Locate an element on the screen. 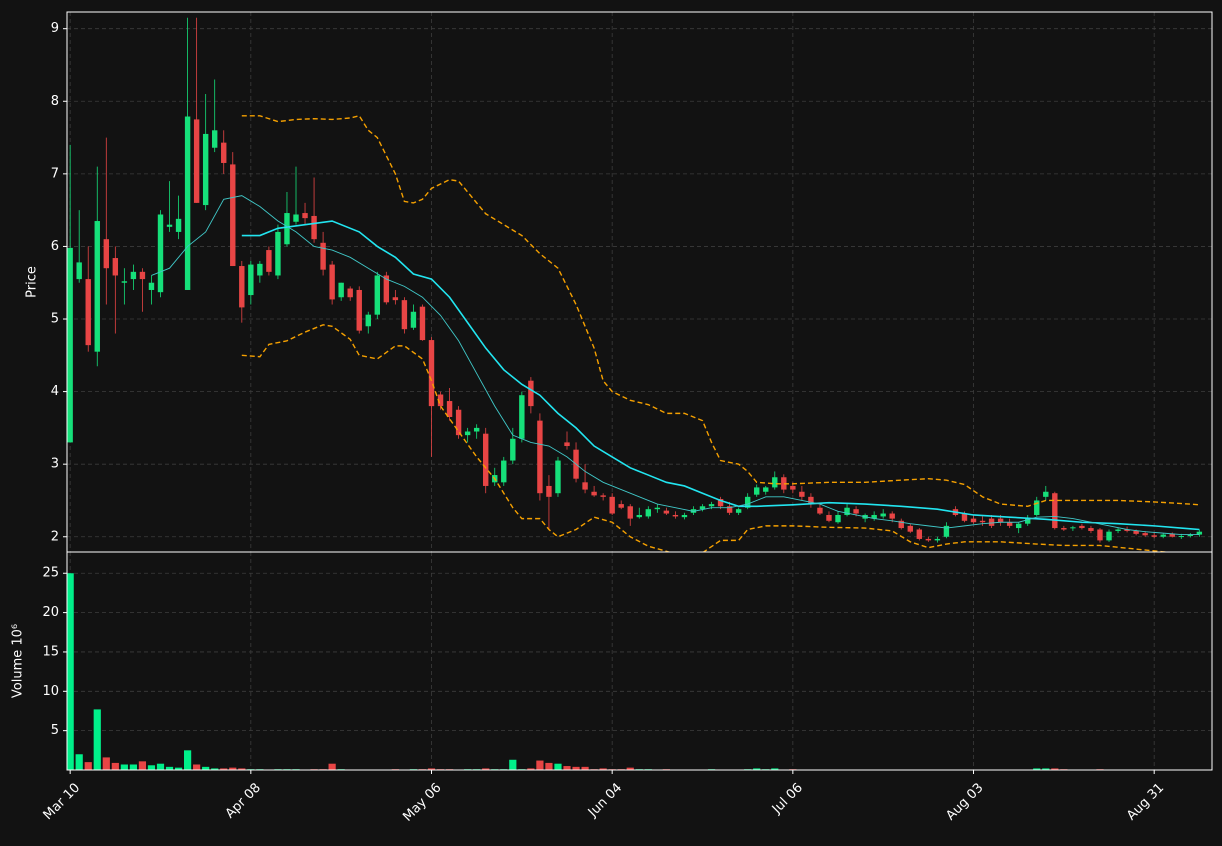 Image resolution: width=1222 pixels, height=846 pixels. y-tick-label: 7 is located at coordinates (55, 173).